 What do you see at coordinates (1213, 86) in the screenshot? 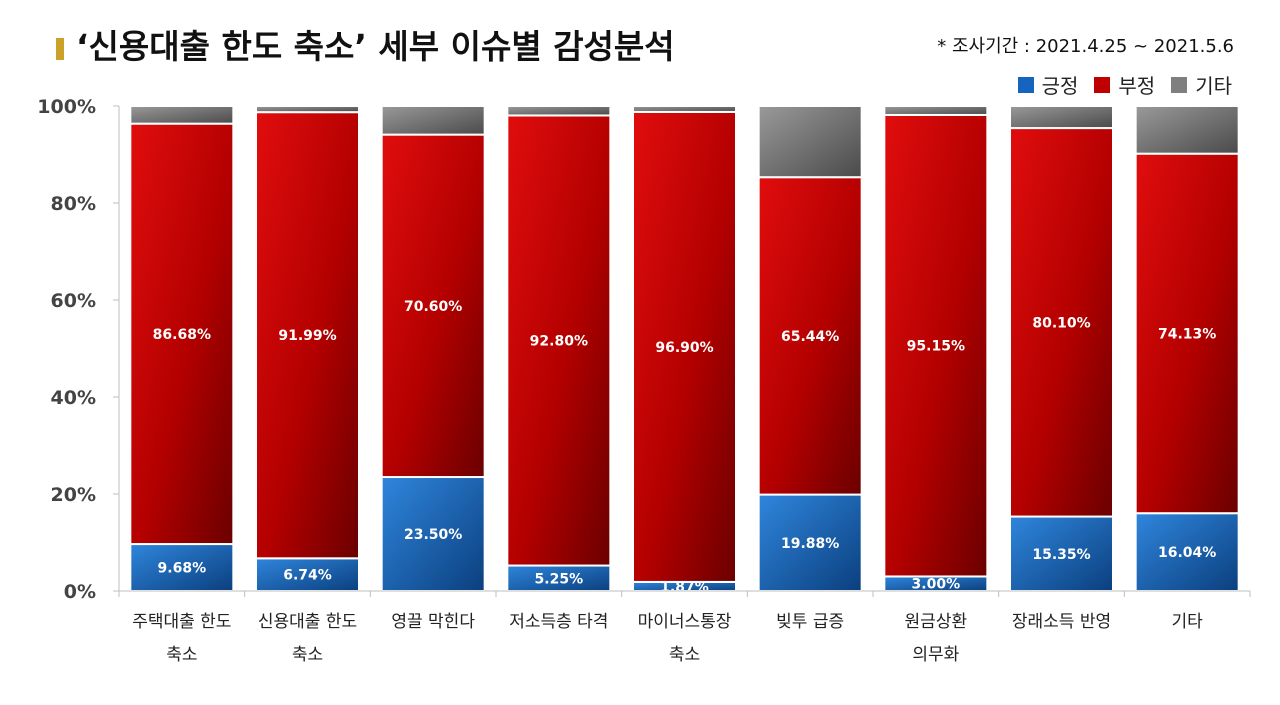
I see `legend-label-other: 기타` at bounding box center [1213, 86].